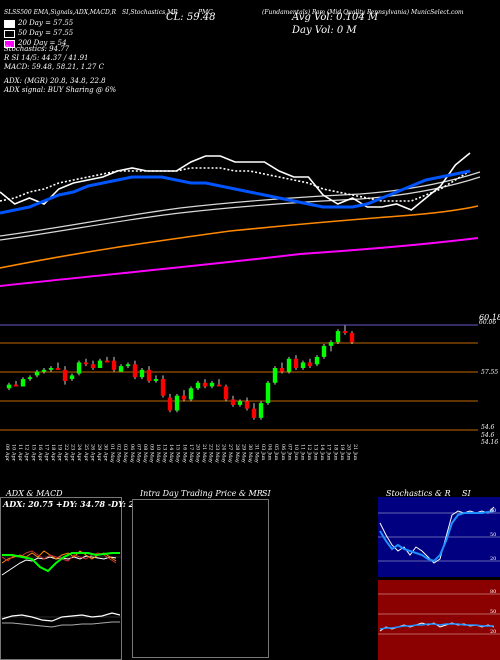 The width and height of the screenshot is (500, 660). What do you see at coordinates (46, 453) in the screenshot?
I see `x-date-label: 17 Apr` at bounding box center [46, 453].